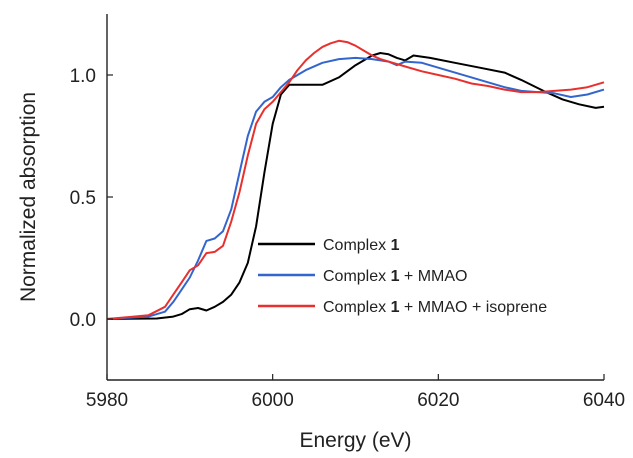 Image resolution: width=633 pixels, height=458 pixels. What do you see at coordinates (83, 320) in the screenshot?
I see `y-tick-label: 0.0` at bounding box center [83, 320].